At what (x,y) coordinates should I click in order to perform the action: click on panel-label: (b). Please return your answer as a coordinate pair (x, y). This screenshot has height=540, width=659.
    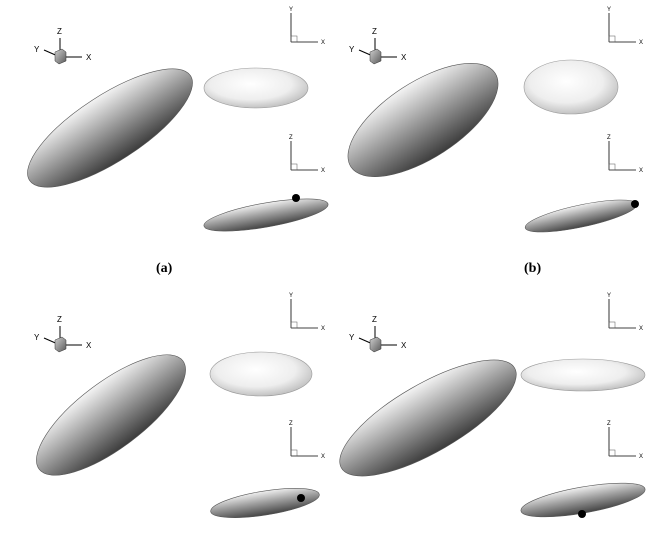
    Looking at the image, I should click on (532, 268).